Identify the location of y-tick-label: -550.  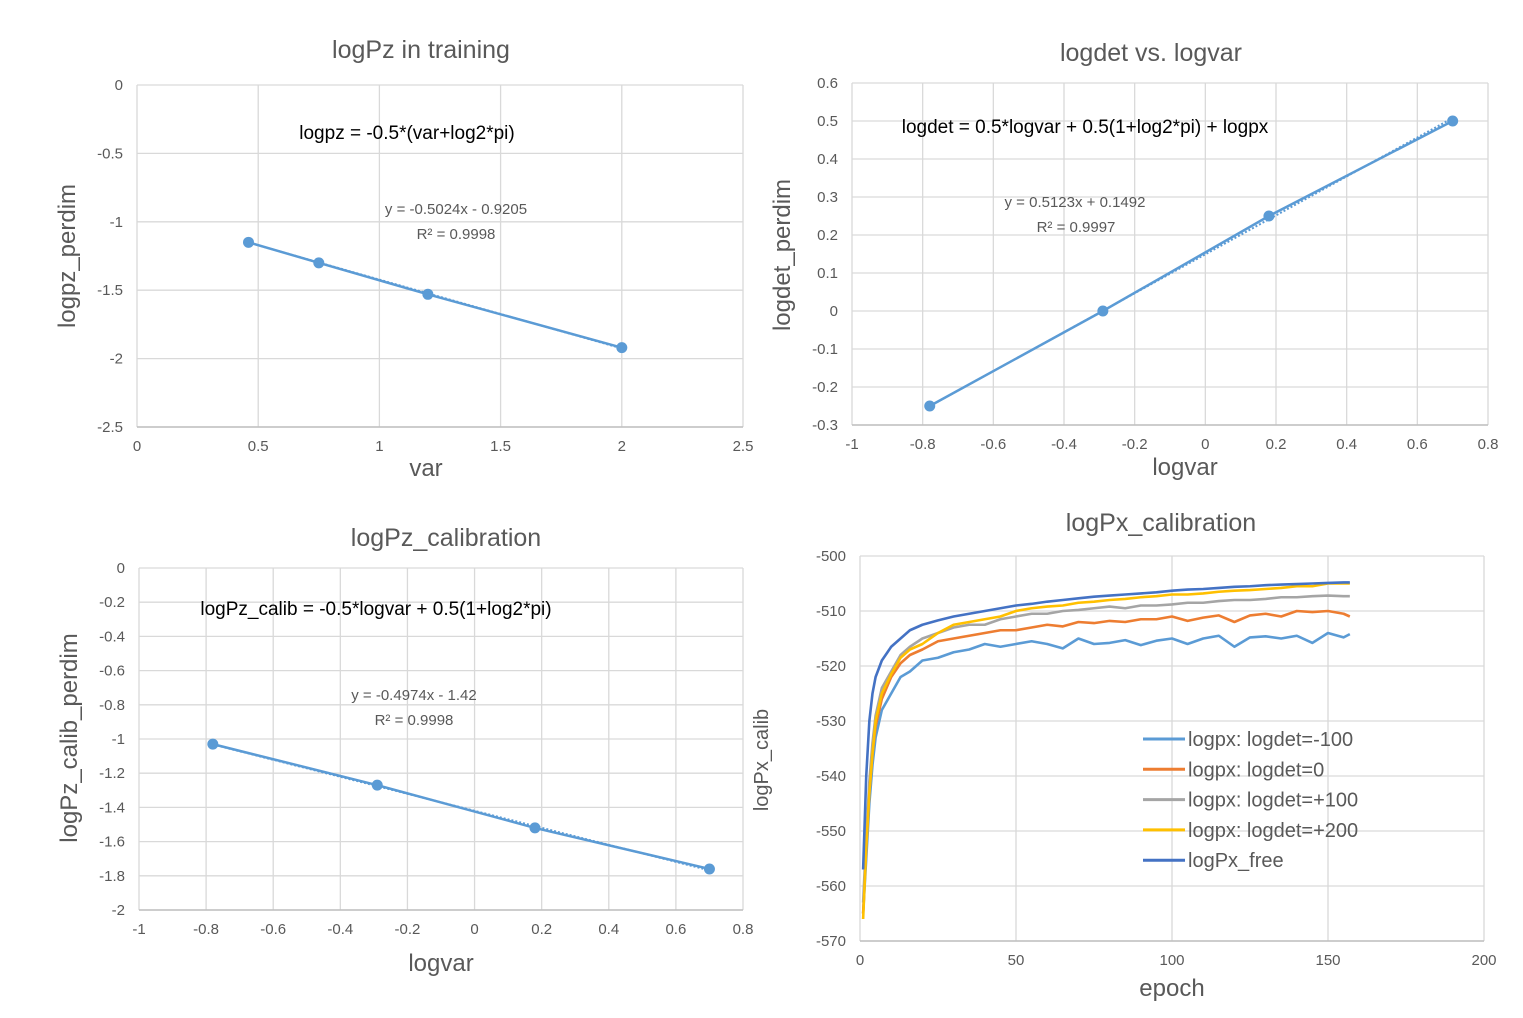
(831, 831).